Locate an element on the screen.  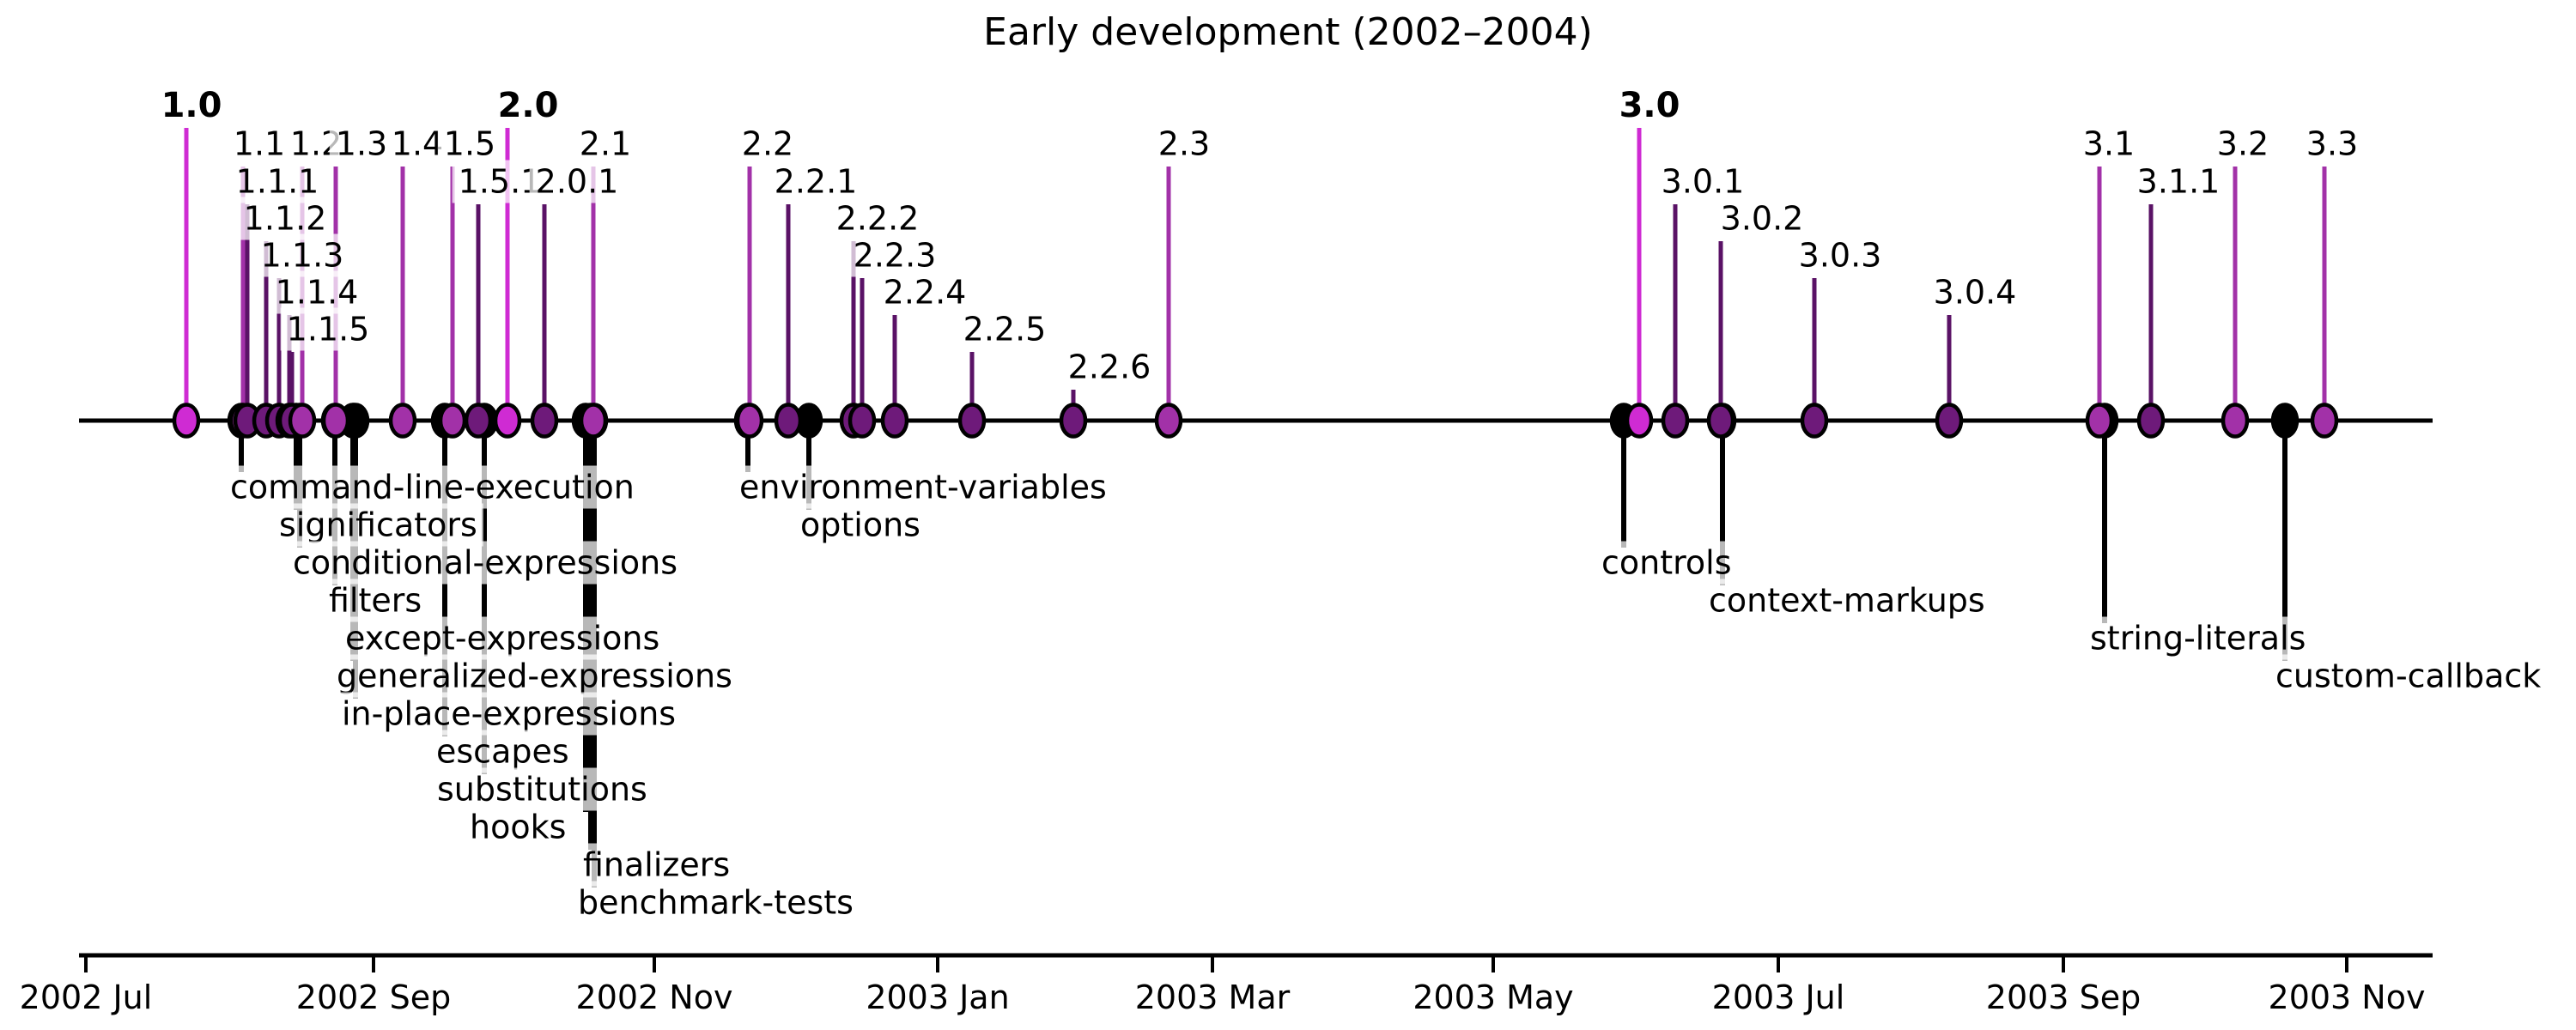
feature-label: hooks is located at coordinates (518, 827).